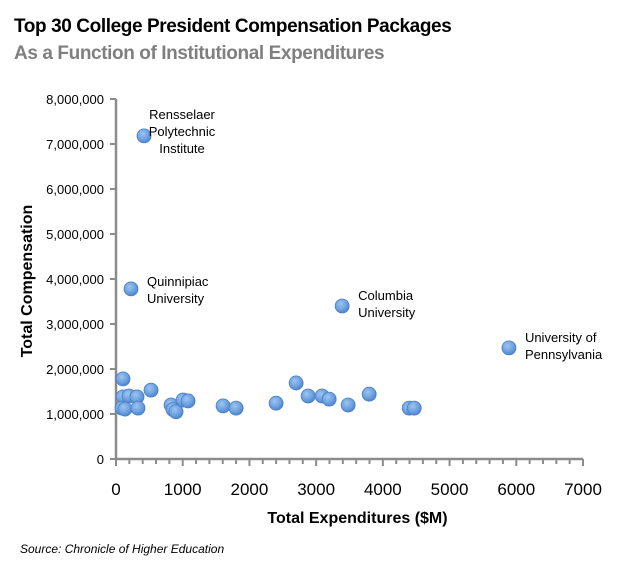  Describe the element at coordinates (27, 281) in the screenshot. I see `y-axis-title: Total Compensation` at that location.